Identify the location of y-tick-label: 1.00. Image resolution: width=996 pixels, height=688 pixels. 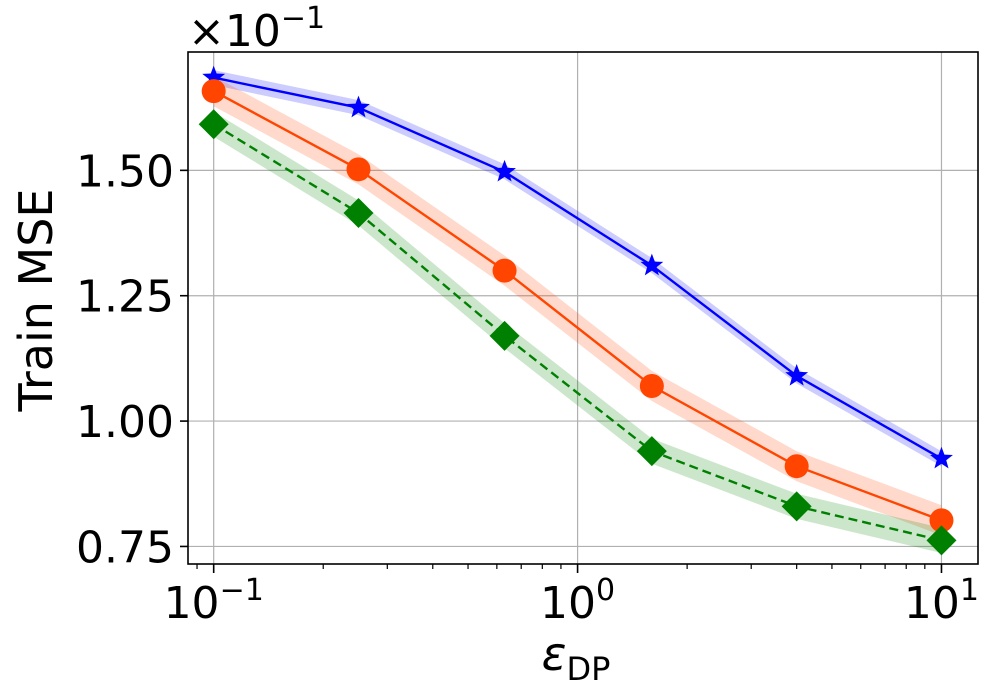
(125, 422).